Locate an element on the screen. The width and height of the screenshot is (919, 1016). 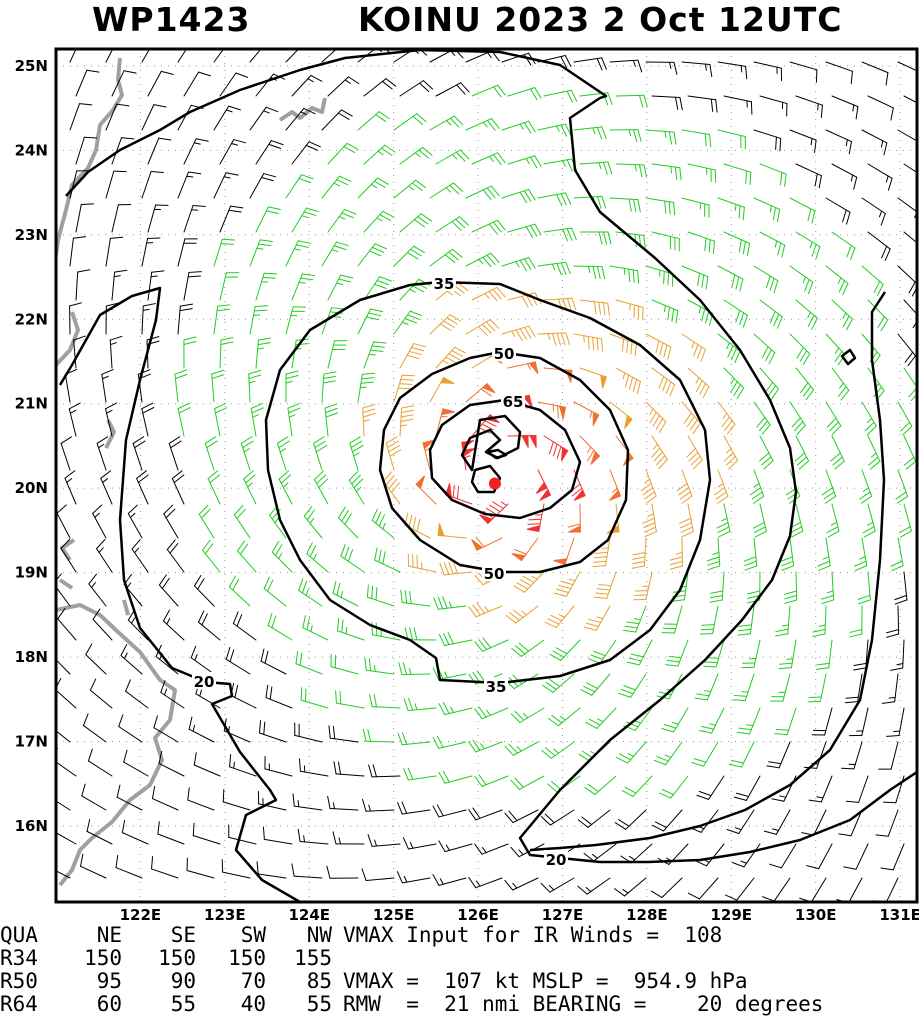
lat-tick-label: 20N is located at coordinates (31, 488).